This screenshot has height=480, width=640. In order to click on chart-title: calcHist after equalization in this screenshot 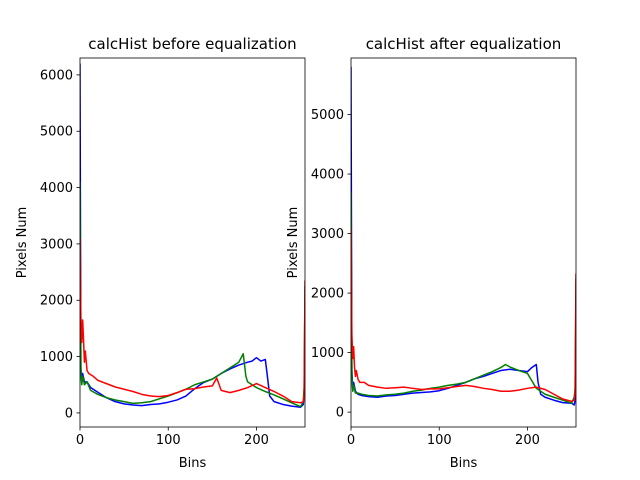, I will do `click(464, 44)`.